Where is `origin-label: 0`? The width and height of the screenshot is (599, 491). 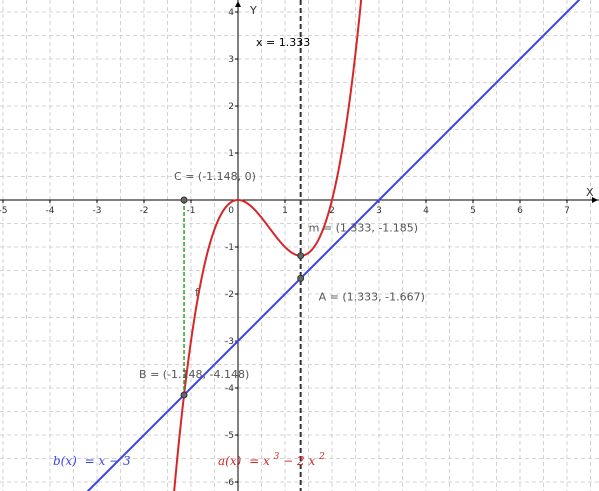 origin-label: 0 is located at coordinates (231, 211).